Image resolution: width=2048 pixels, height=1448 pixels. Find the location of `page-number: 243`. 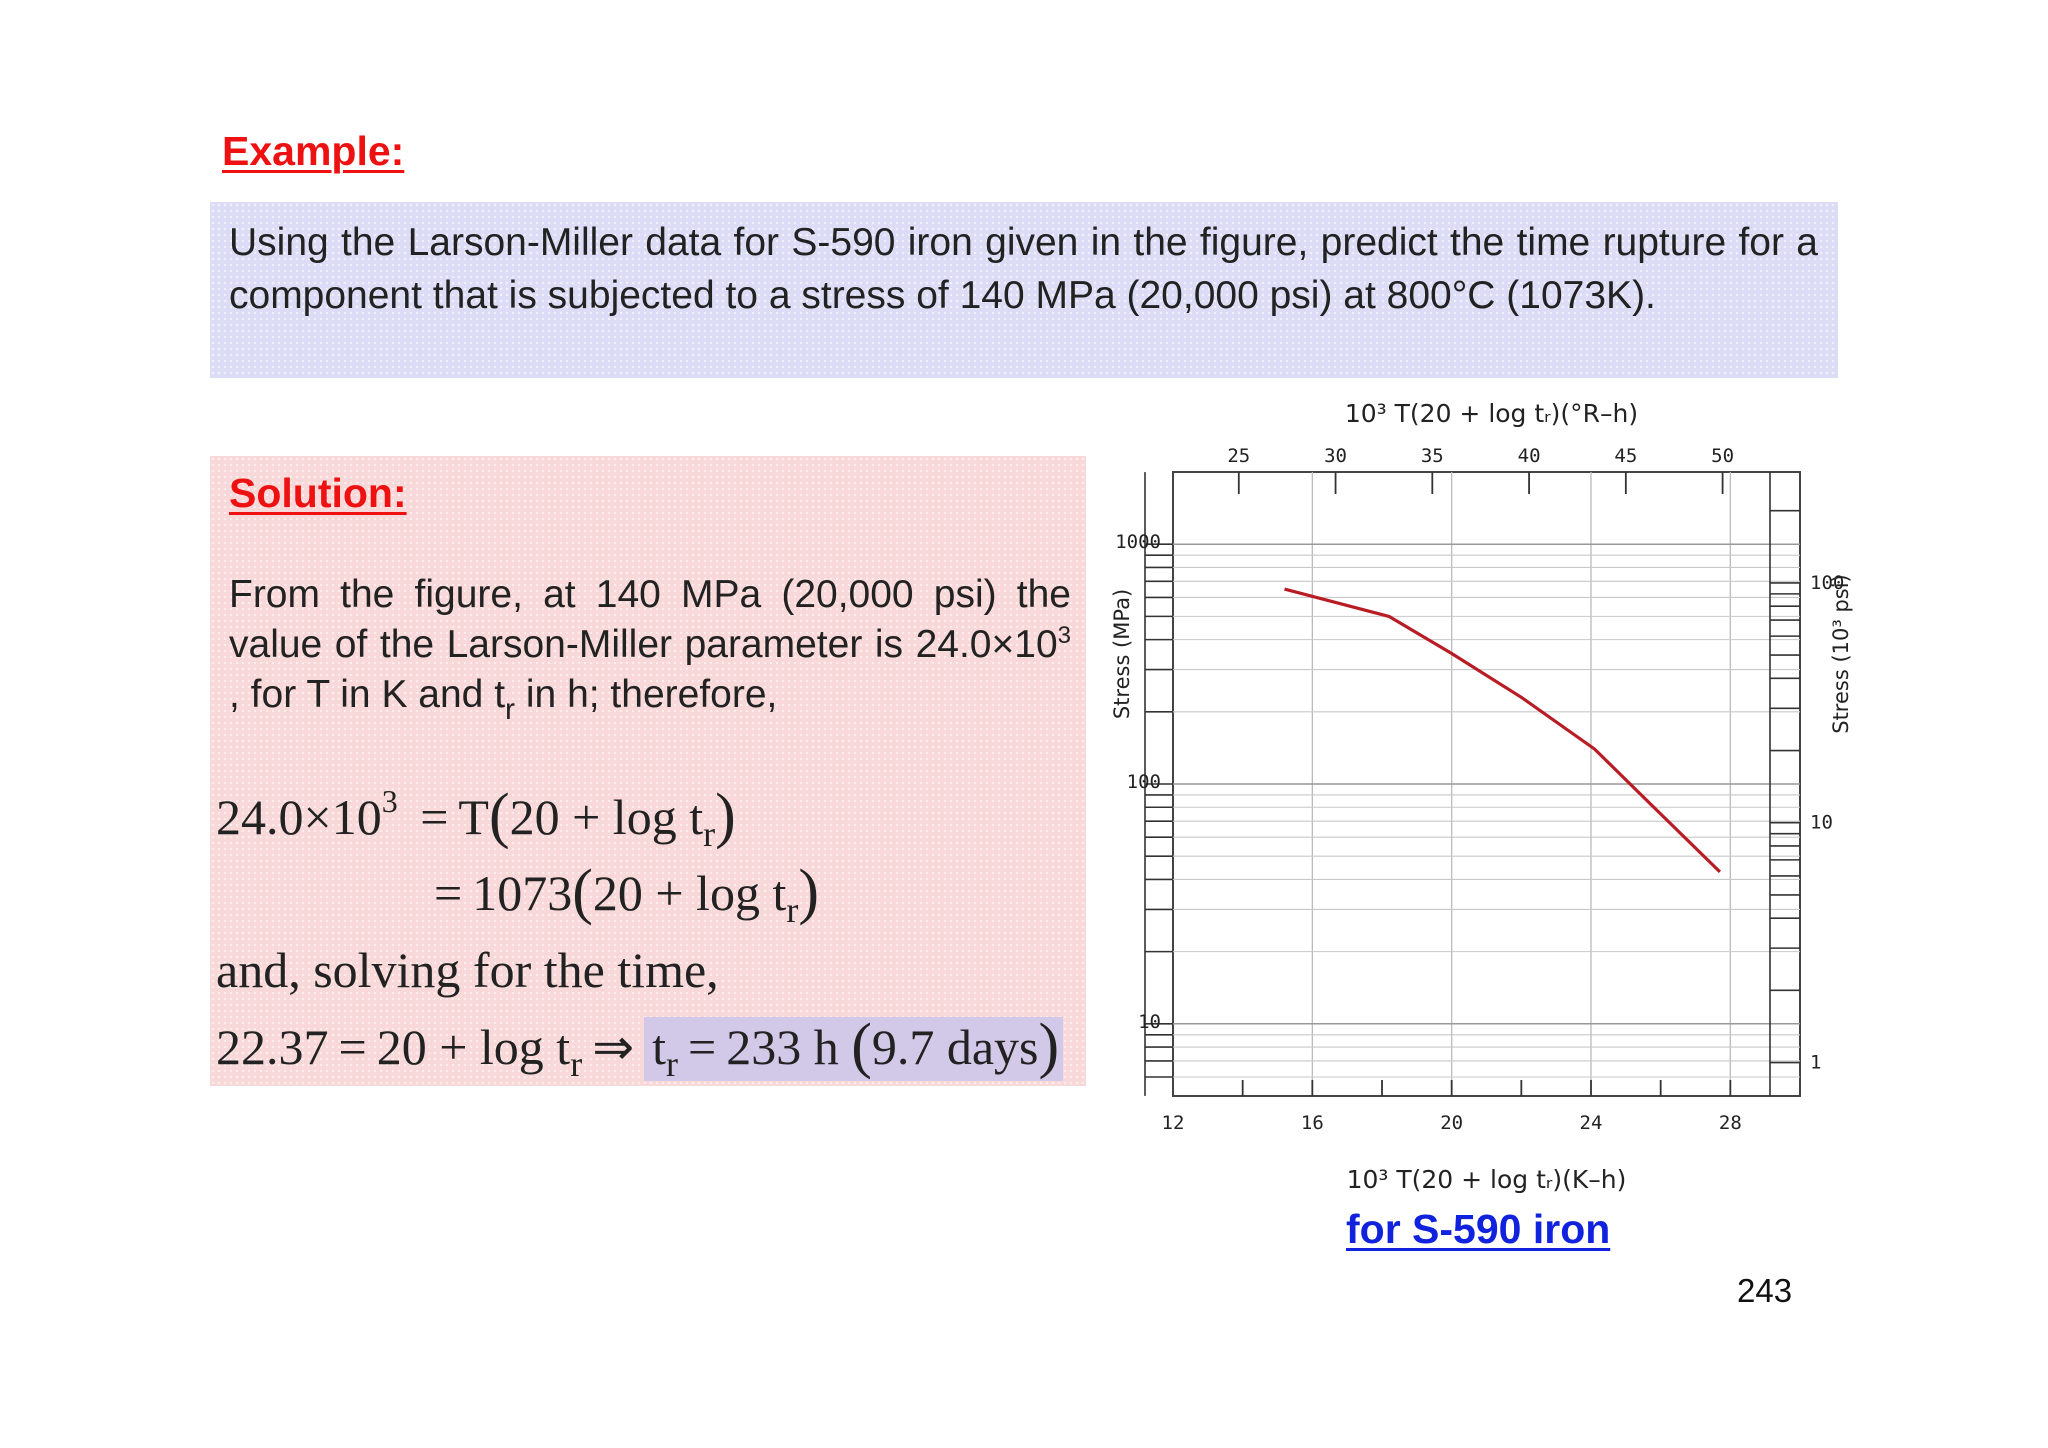

page-number: 243 is located at coordinates (1765, 1290).